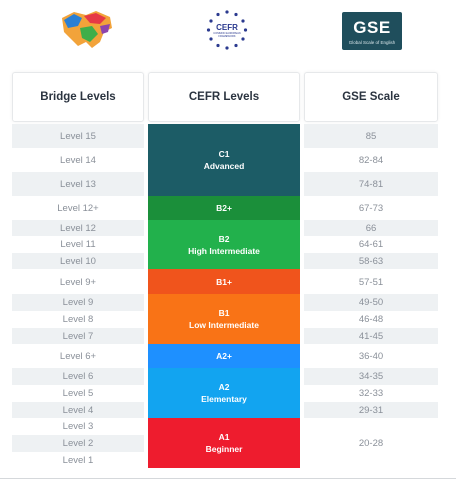  Describe the element at coordinates (224, 154) in the screenshot. I see `cefr-level-code: C1` at that location.